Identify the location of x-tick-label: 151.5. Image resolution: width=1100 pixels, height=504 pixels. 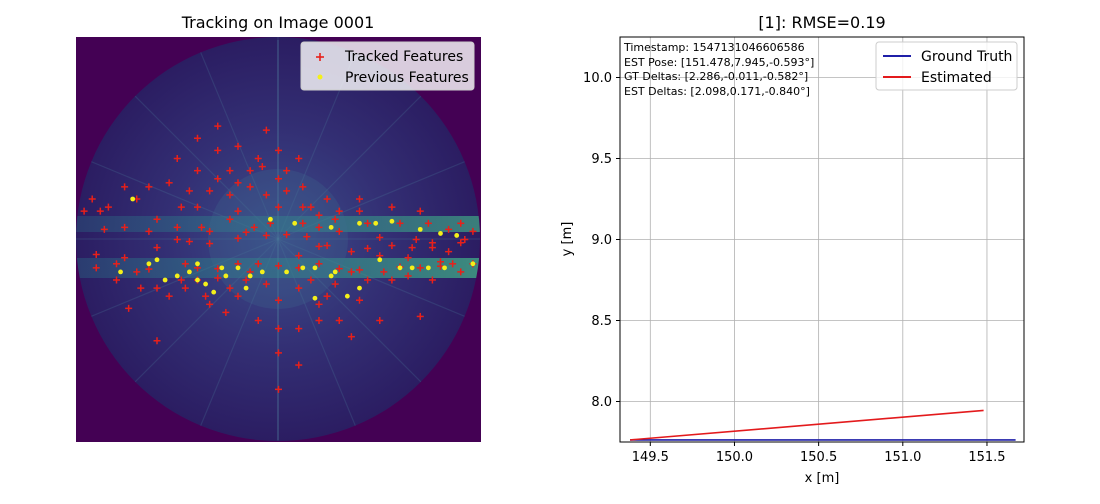
(986, 457).